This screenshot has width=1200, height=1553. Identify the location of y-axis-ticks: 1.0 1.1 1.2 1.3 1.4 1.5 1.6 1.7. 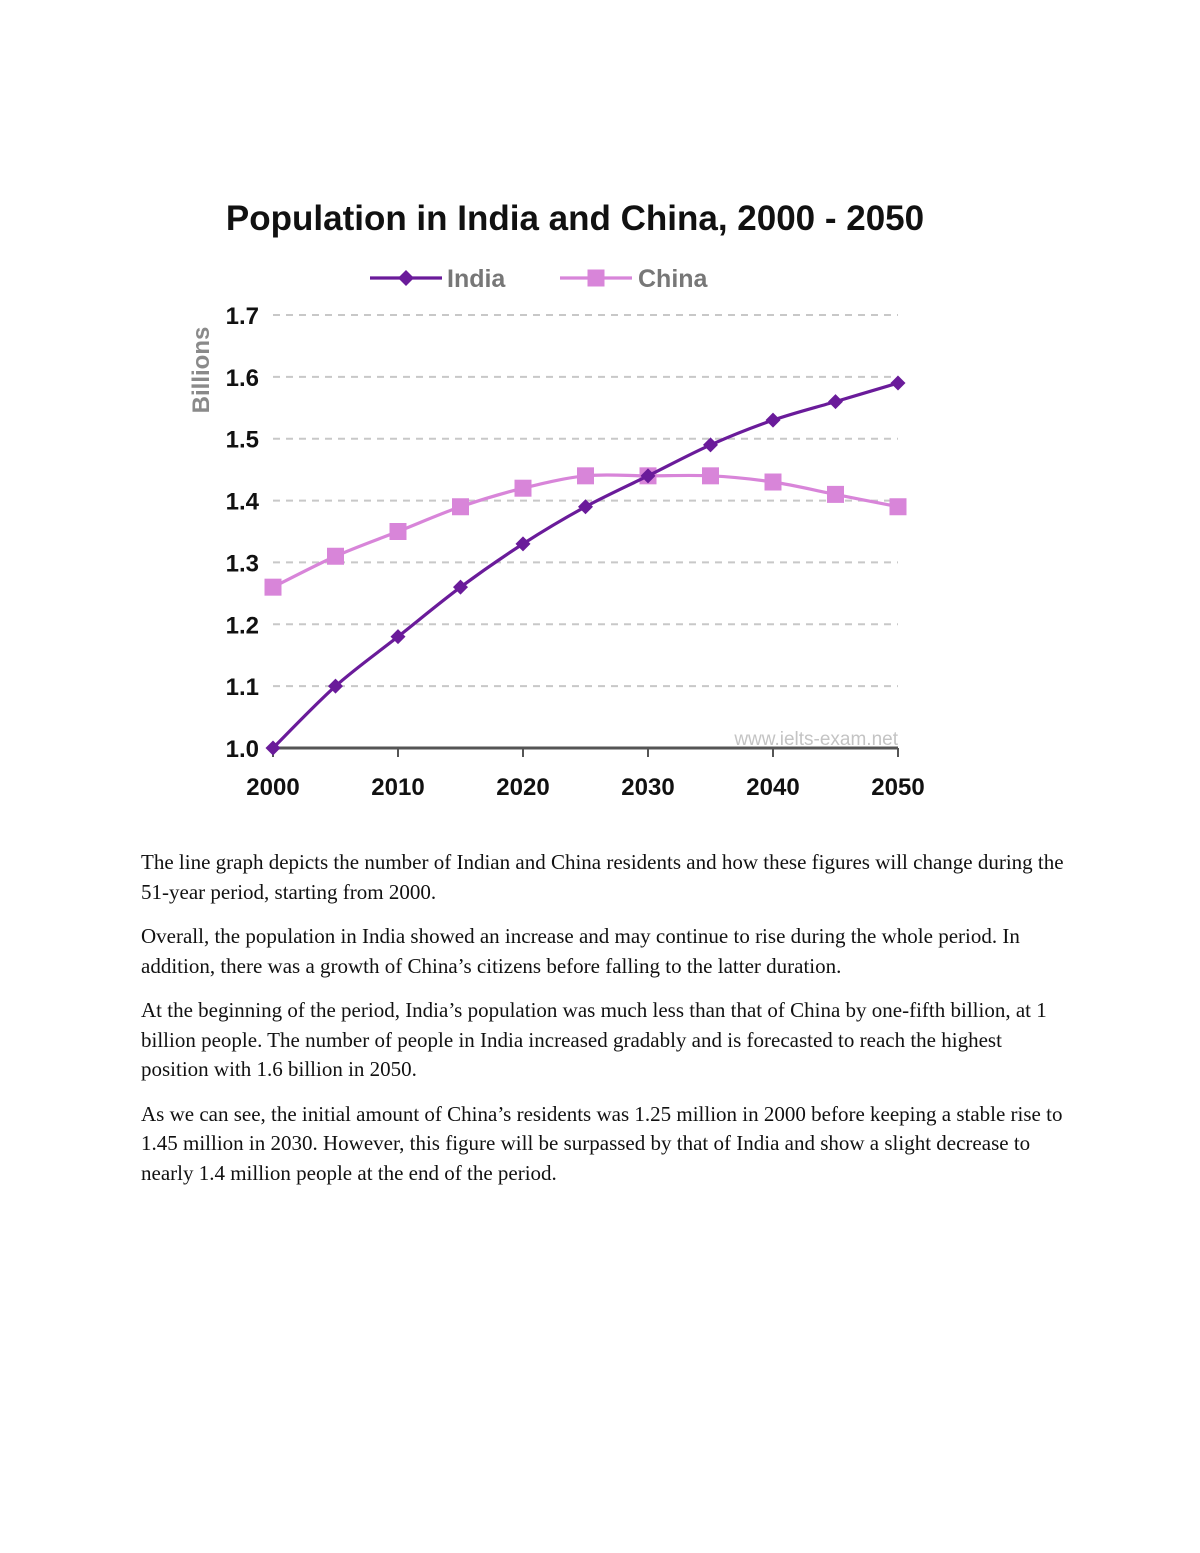
(243, 533).